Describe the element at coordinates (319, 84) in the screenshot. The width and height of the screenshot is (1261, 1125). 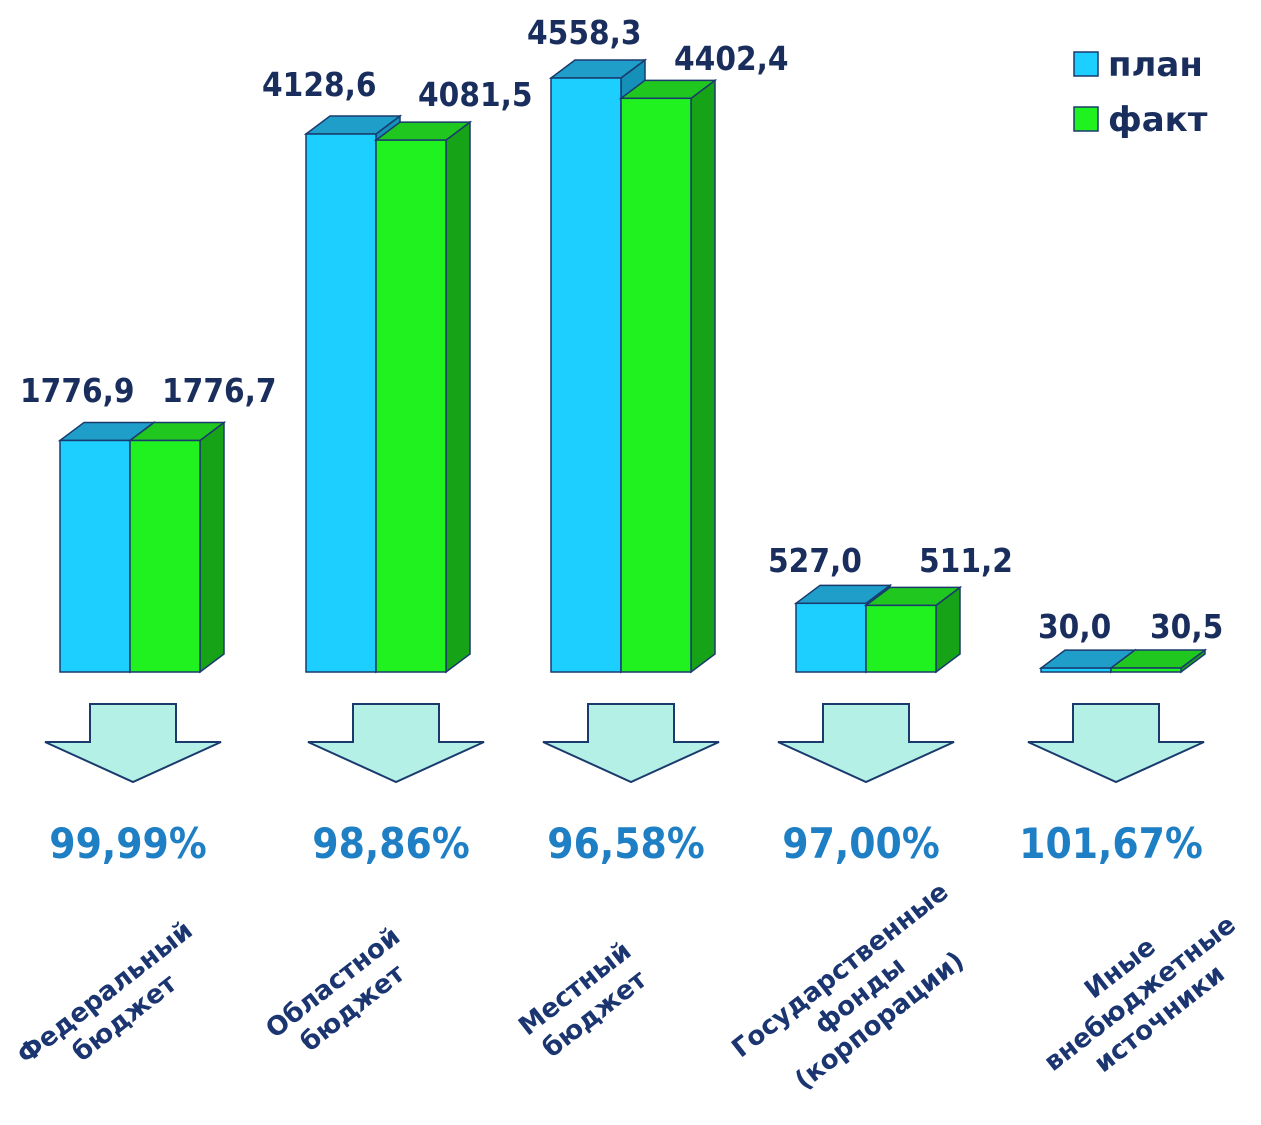
I see `value-label-plan-1: 4128,6` at that location.